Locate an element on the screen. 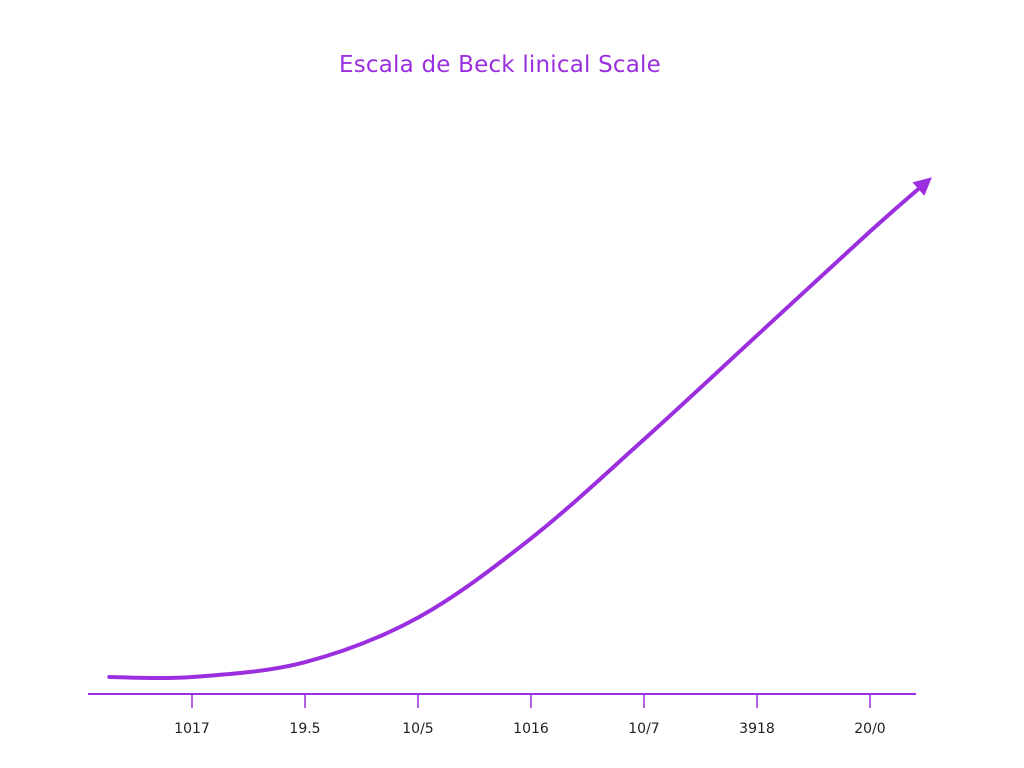 Image resolution: width=1024 pixels, height=768 pixels. x-axis: 1017 19.5 10/5 1016 10/7 3918 20/0 is located at coordinates (502, 715).